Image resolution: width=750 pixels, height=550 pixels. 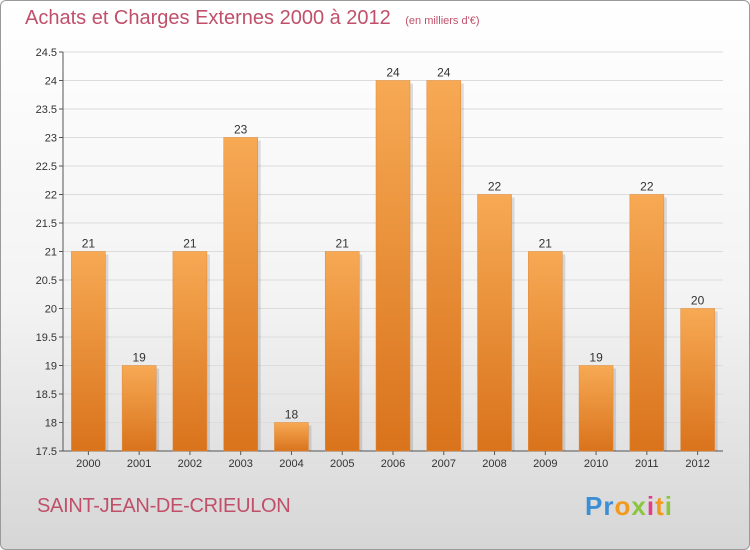 I want to click on data-label-2003: 23, so click(x=241, y=130).